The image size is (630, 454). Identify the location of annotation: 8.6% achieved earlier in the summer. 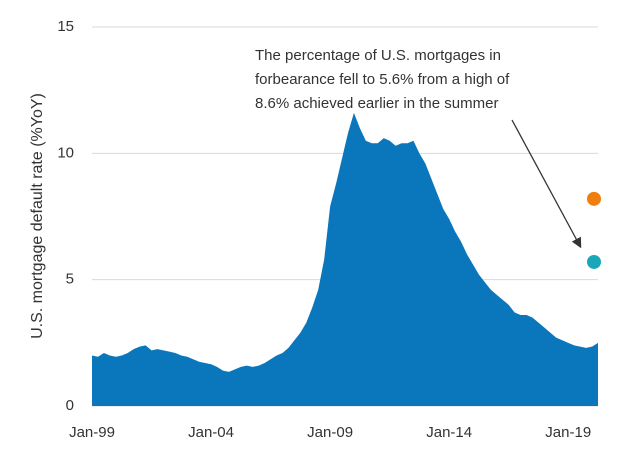
(376, 103).